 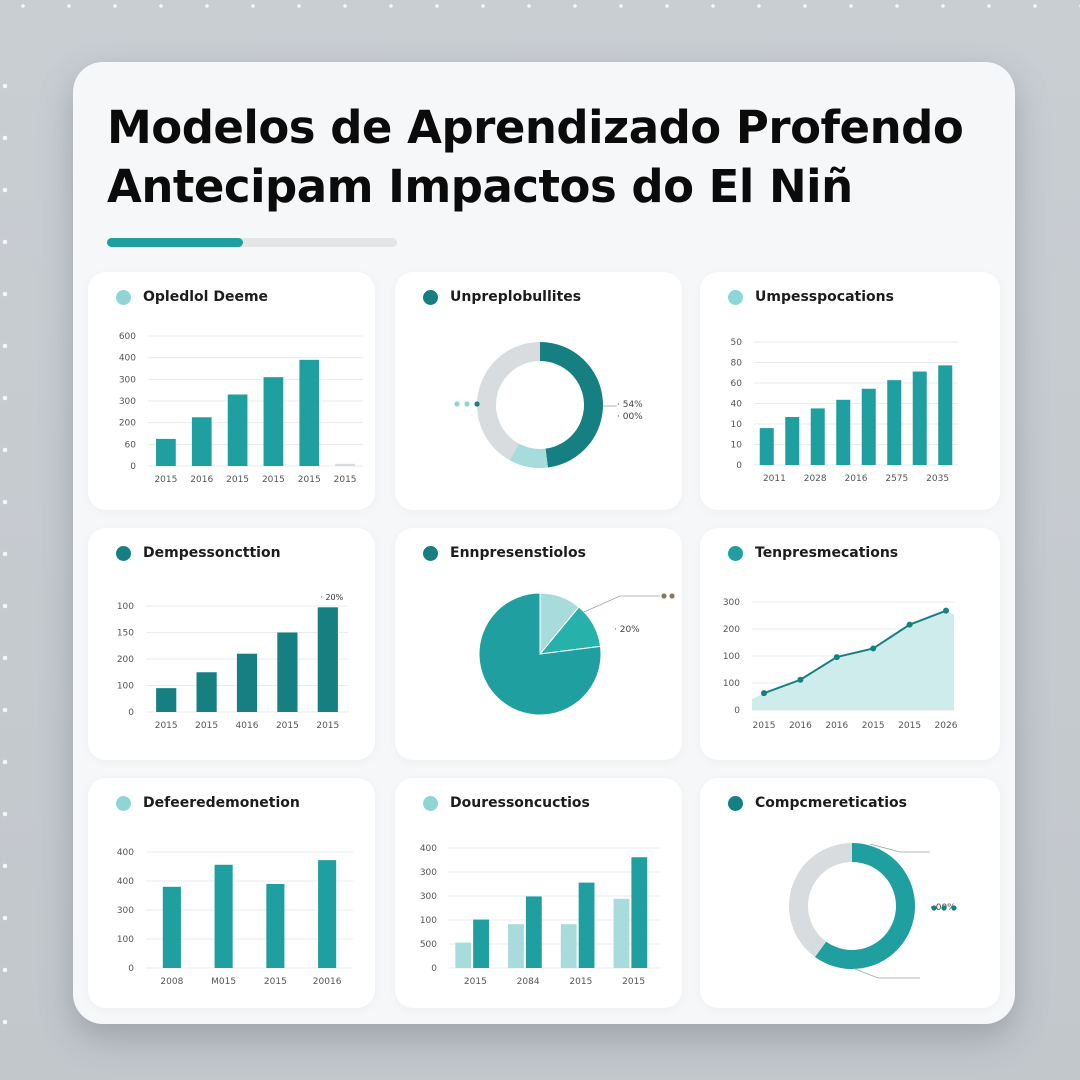 I want to click on panel-title: Tenpresmecations, so click(x=827, y=553).